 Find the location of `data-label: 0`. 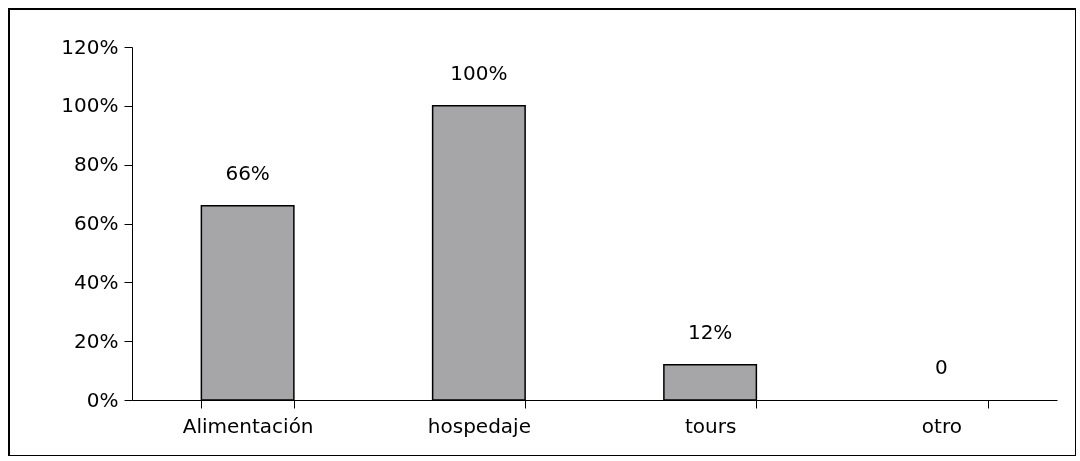

data-label: 0 is located at coordinates (941, 367).